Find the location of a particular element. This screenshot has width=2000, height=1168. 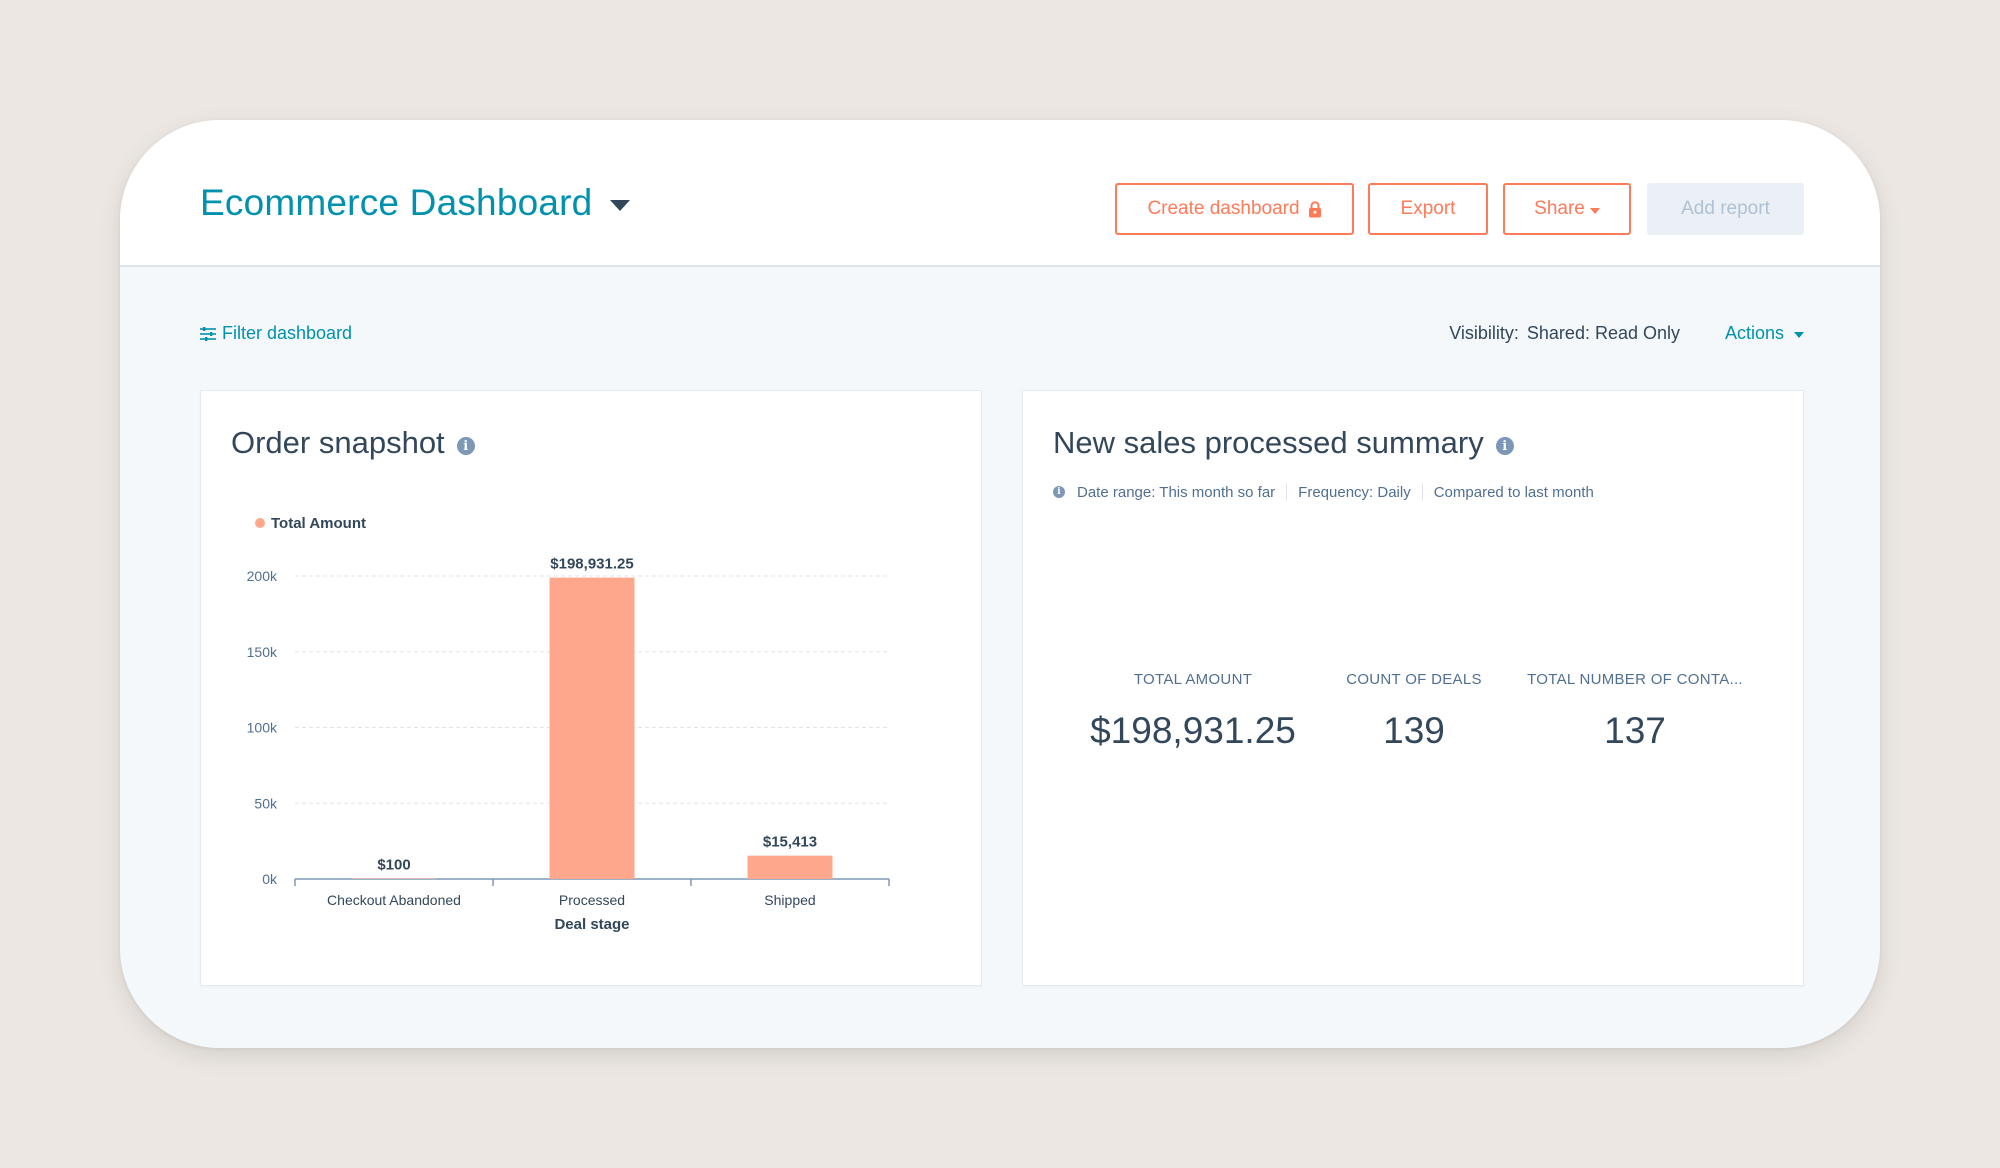

kpi-total-amount: TOTAL AMOUNT $198,931.25 is located at coordinates (1193, 711).